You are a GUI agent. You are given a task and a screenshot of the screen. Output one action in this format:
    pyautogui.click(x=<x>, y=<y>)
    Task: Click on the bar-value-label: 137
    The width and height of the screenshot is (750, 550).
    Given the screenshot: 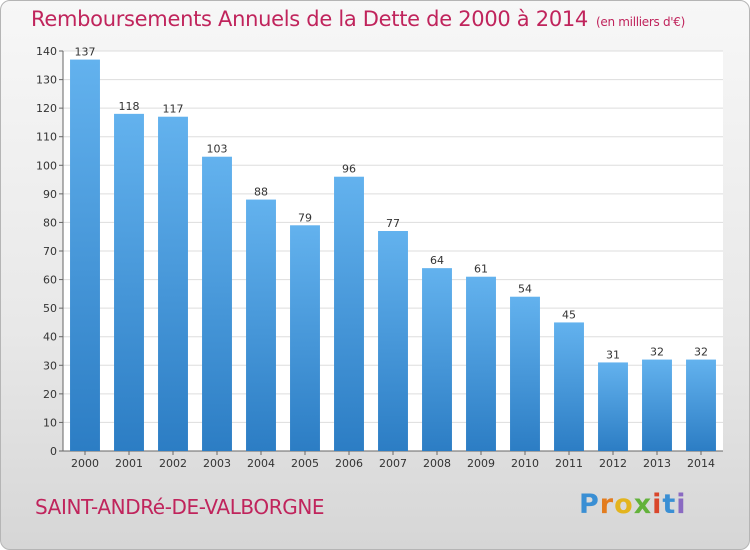 What is the action you would take?
    pyautogui.click(x=85, y=52)
    